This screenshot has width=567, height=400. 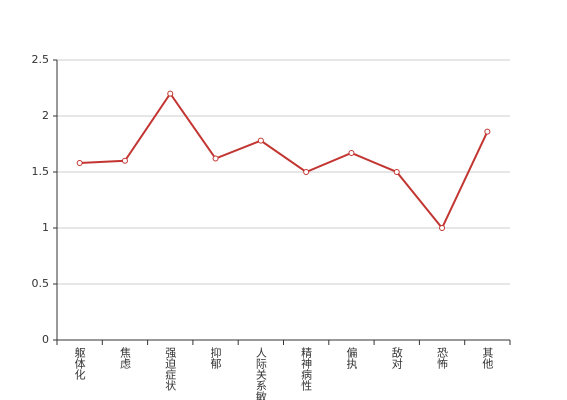 What do you see at coordinates (487, 358) in the screenshot?
I see `x-tick-label: 其他` at bounding box center [487, 358].